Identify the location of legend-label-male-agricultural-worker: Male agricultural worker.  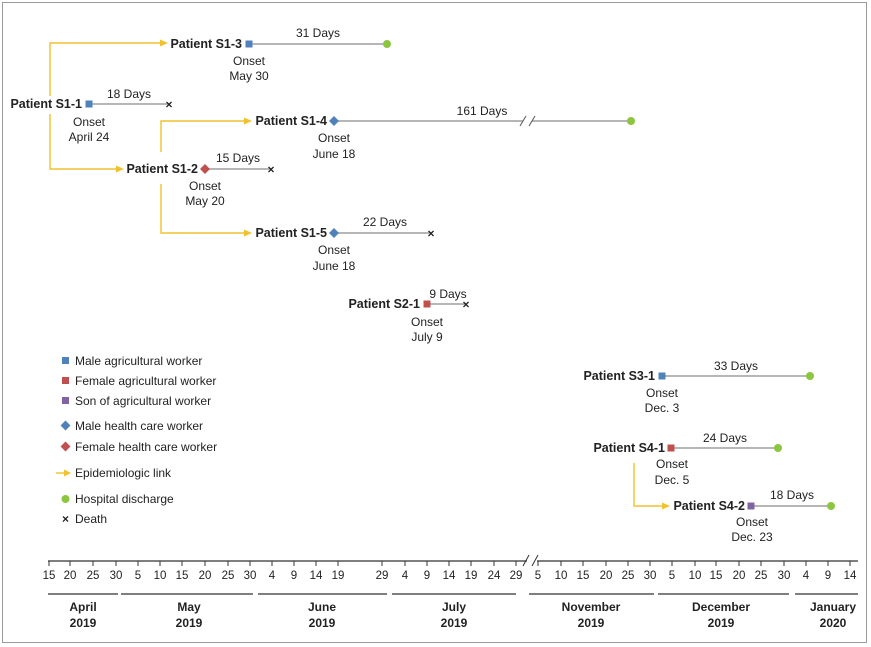
(138, 361).